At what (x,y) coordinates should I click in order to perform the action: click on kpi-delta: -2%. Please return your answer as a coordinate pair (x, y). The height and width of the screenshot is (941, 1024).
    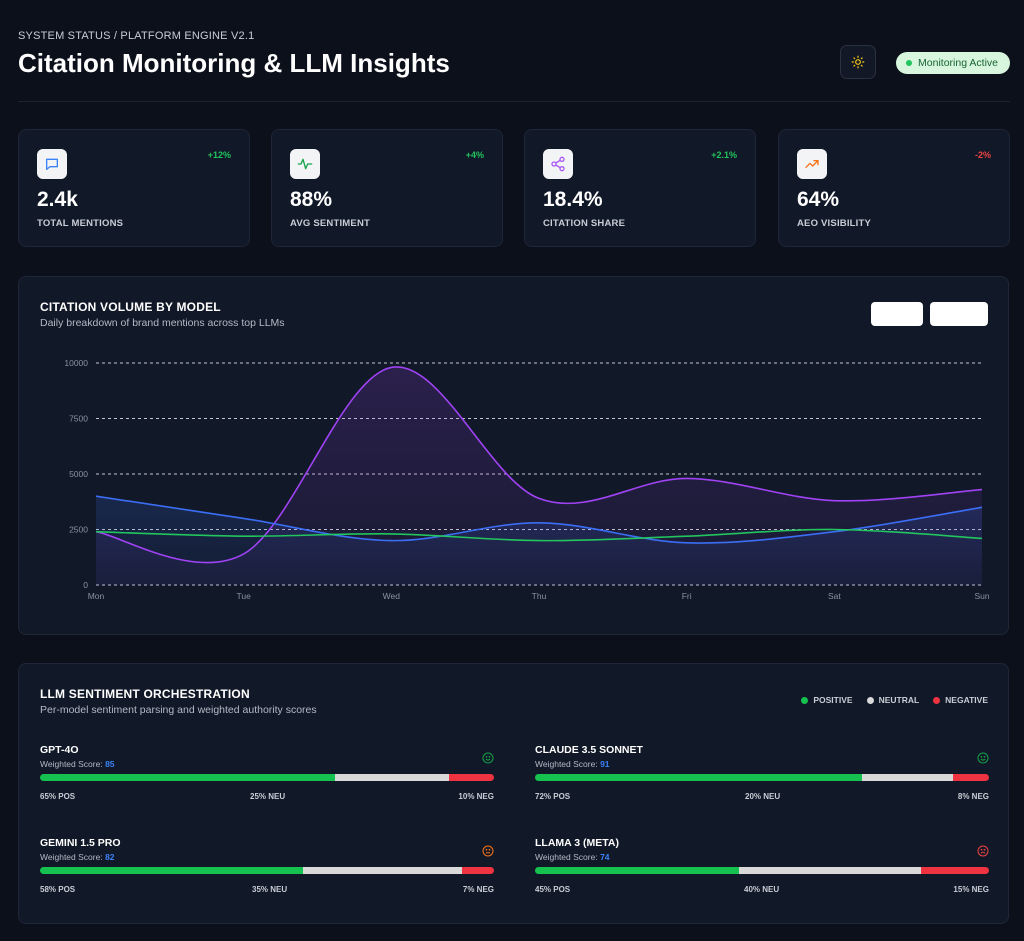
    Looking at the image, I should click on (982, 155).